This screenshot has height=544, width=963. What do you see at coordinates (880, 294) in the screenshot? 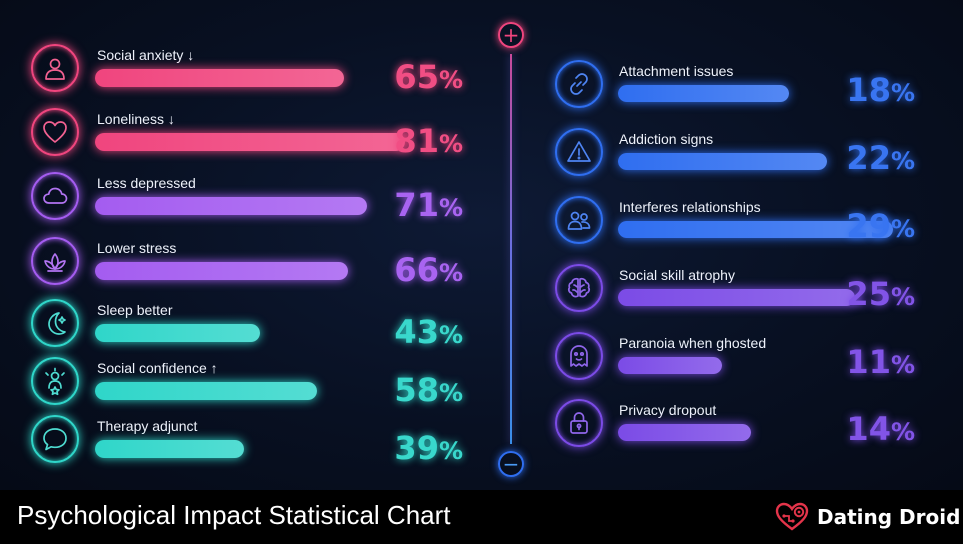
I see `bar-value-social-skill-atrophy: 25%` at bounding box center [880, 294].